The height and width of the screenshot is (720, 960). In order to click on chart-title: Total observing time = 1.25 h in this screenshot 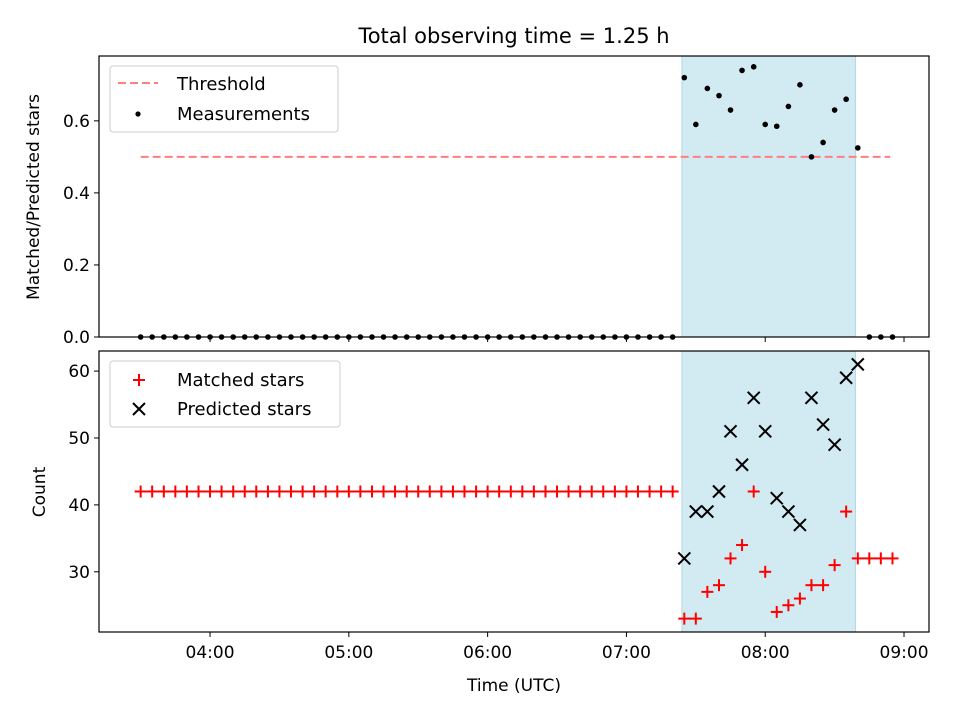, I will do `click(513, 36)`.